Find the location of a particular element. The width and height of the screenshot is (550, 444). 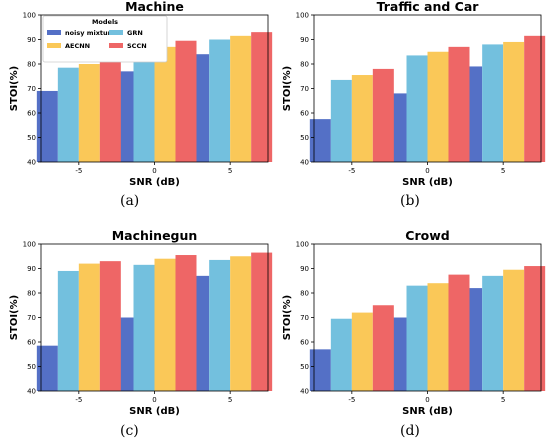

chart-title: Machine is located at coordinates (154, 7).